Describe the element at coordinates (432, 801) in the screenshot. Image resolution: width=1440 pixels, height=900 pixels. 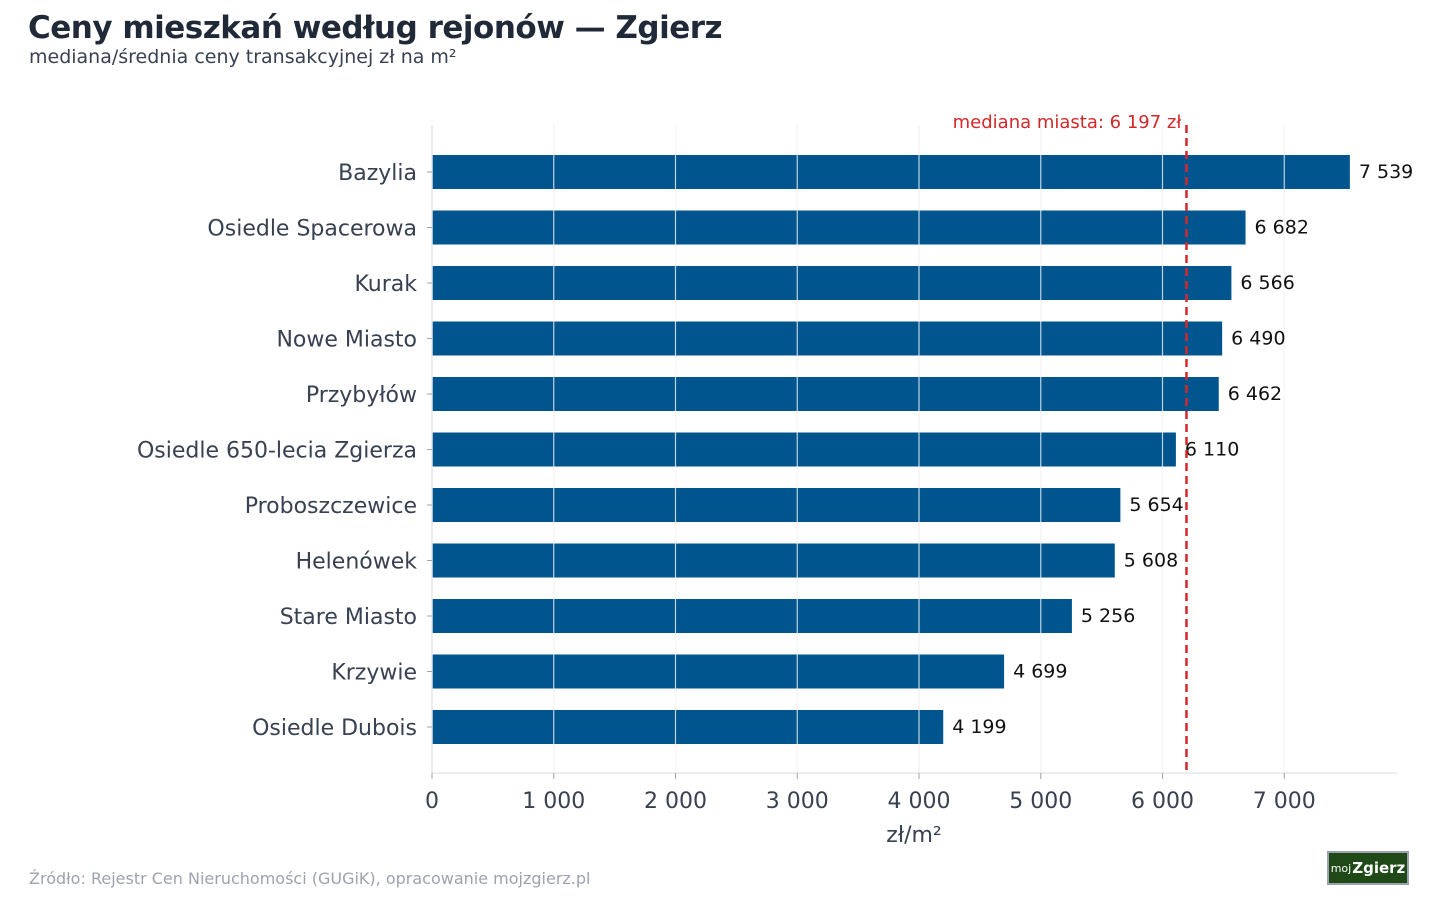
I see `x-tick-label: 0` at that location.